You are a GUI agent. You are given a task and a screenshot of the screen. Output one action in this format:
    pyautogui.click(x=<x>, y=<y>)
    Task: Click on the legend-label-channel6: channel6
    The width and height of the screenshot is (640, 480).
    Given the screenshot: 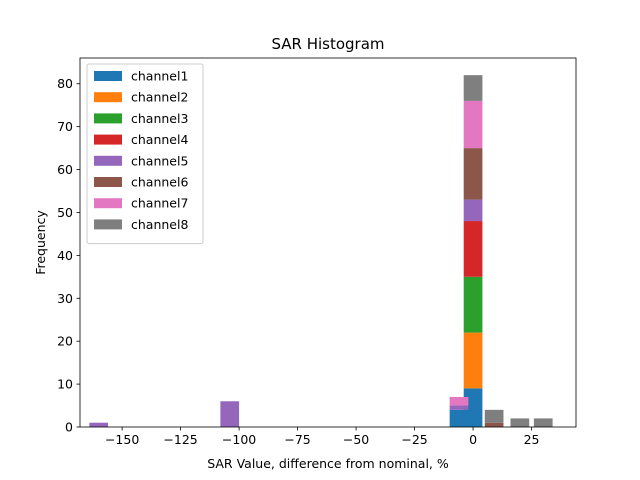 What is the action you would take?
    pyautogui.click(x=159, y=182)
    